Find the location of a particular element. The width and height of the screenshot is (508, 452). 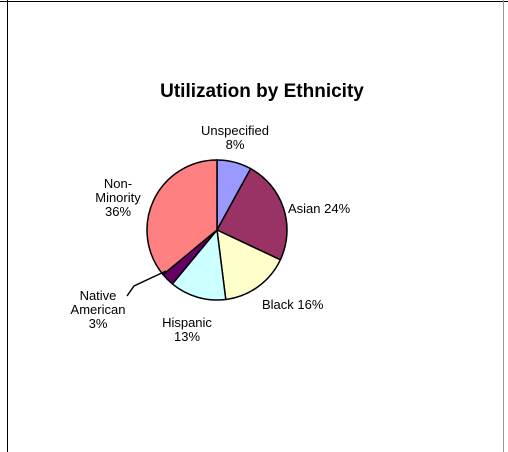

pie-slice-asian is located at coordinates (251, 214).